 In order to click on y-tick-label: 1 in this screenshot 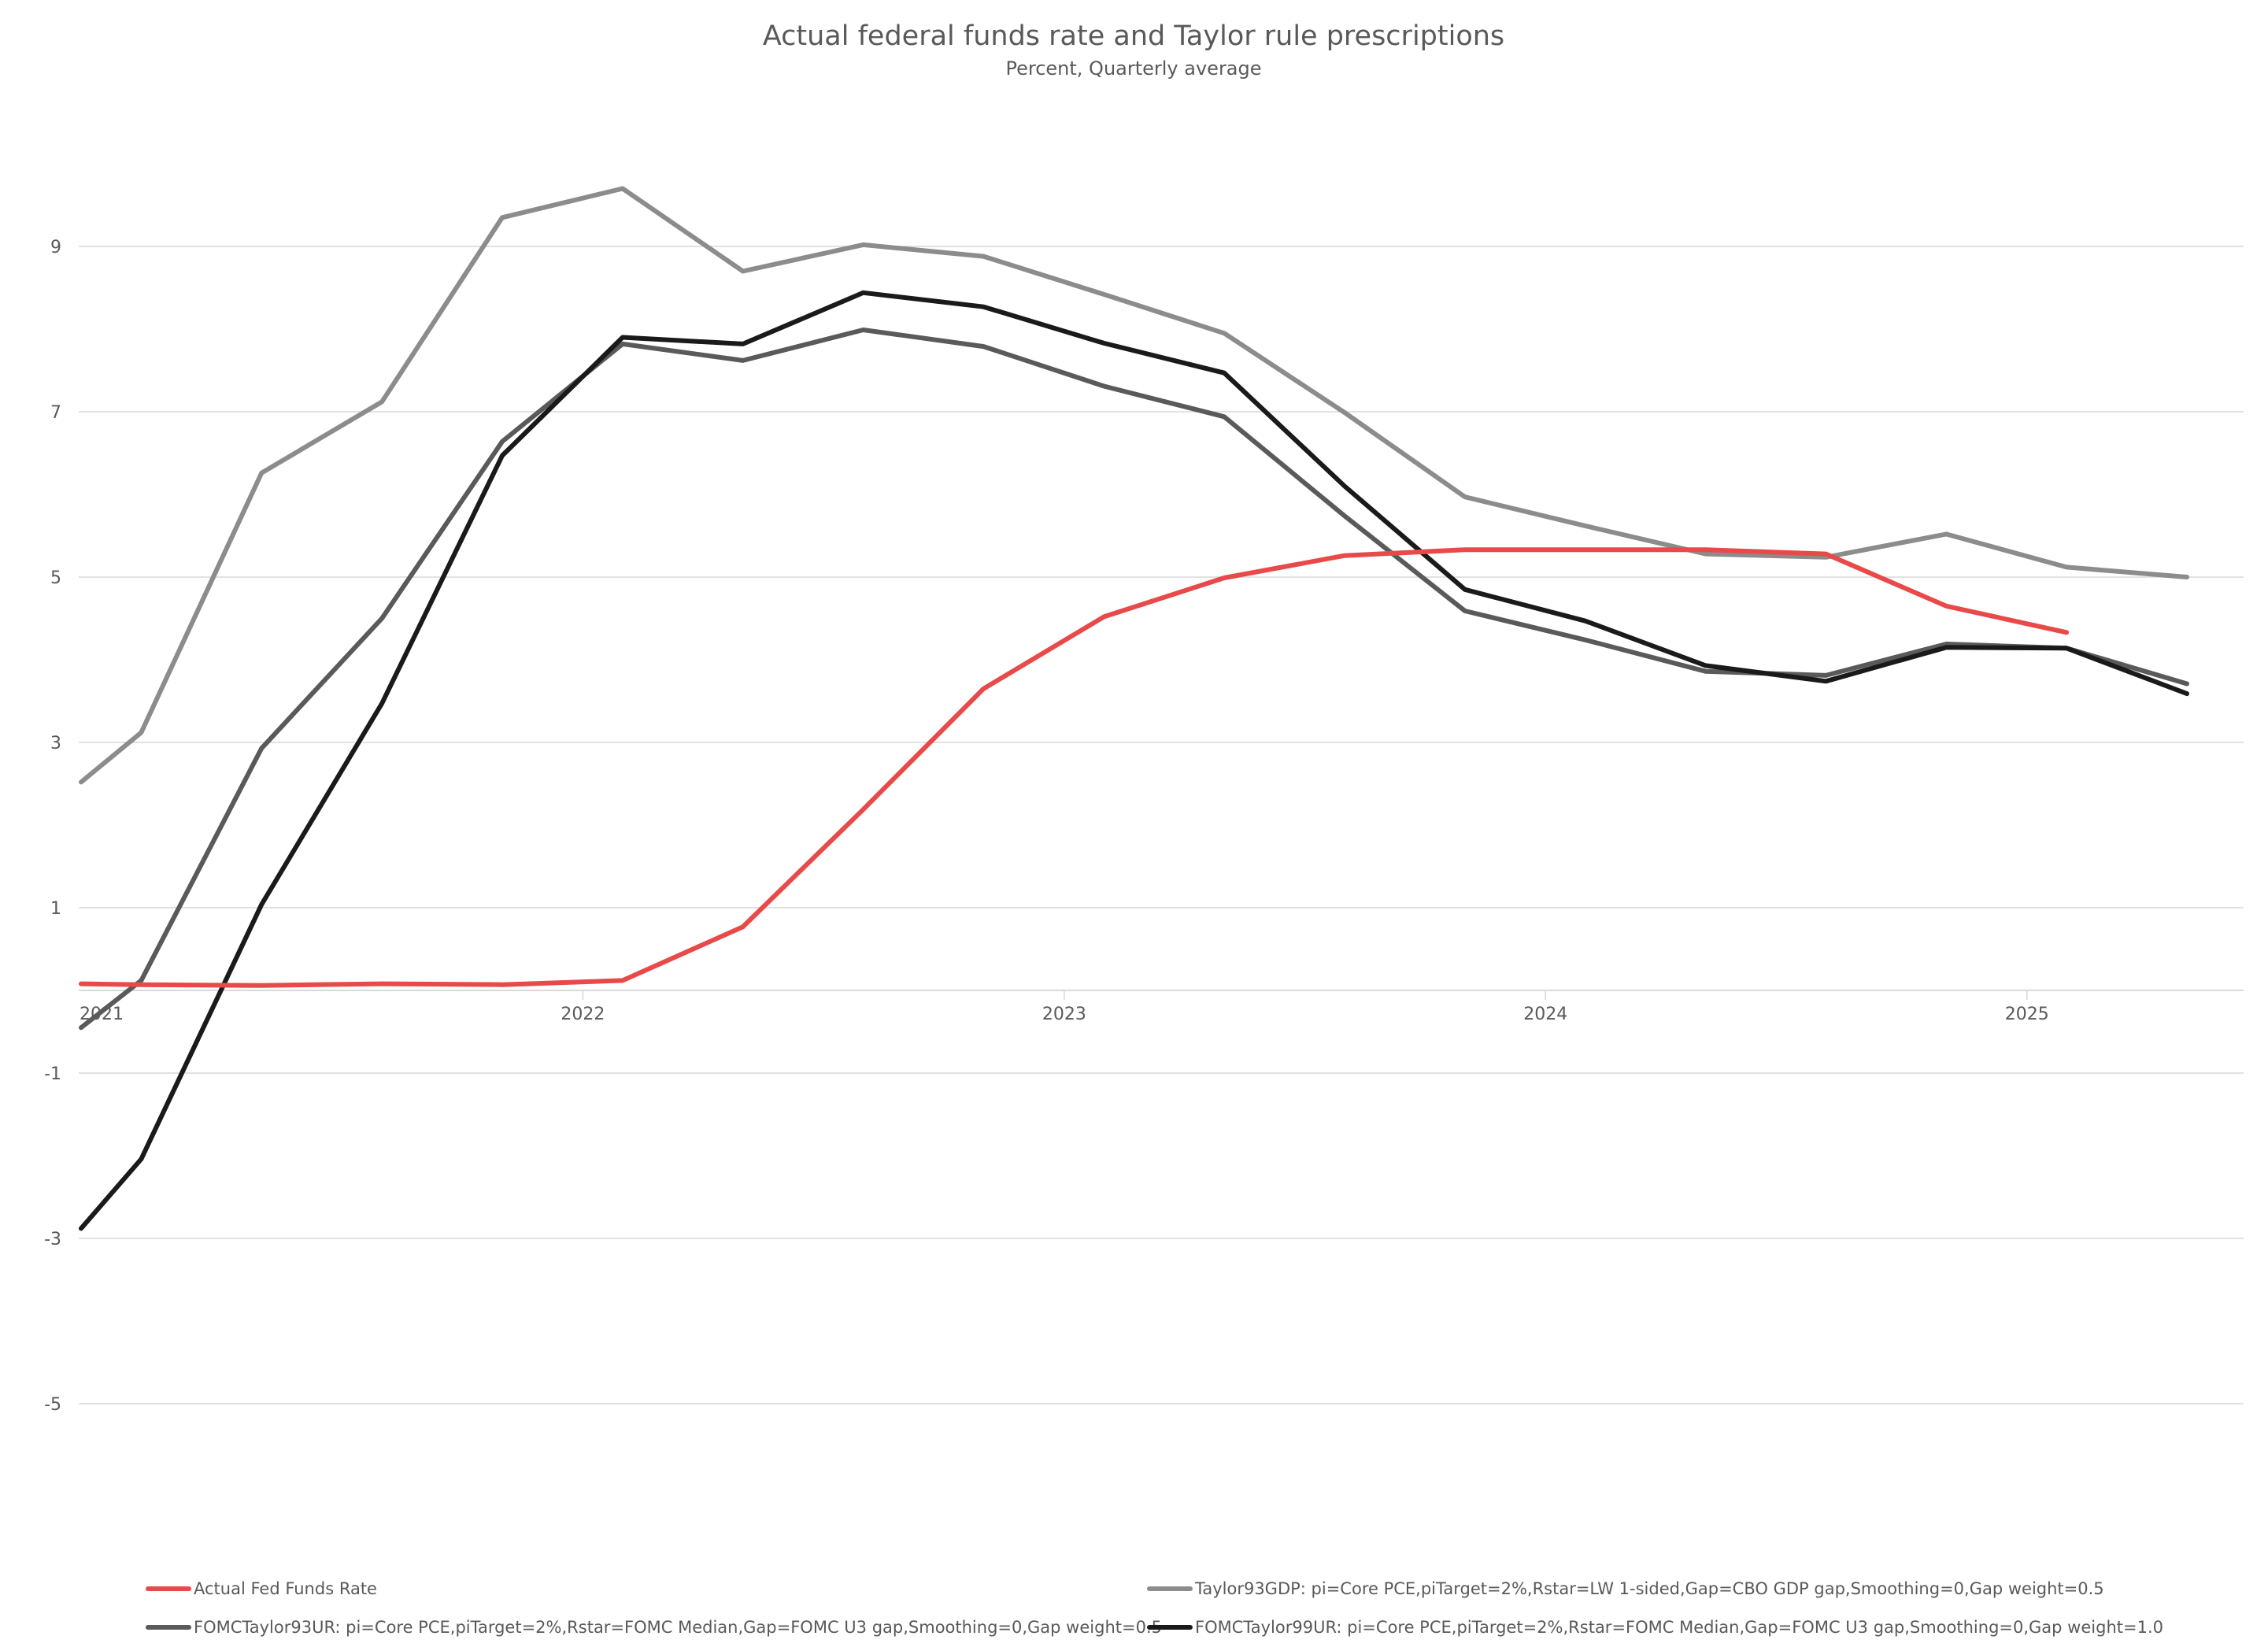, I will do `click(56, 909)`.